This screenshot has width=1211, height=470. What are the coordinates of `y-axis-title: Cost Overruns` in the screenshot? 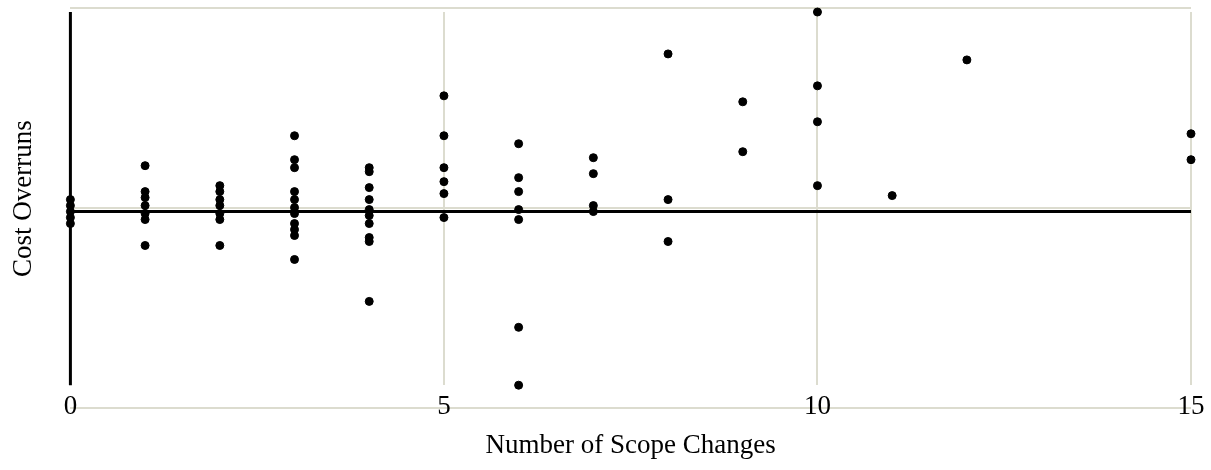 It's located at (22, 198).